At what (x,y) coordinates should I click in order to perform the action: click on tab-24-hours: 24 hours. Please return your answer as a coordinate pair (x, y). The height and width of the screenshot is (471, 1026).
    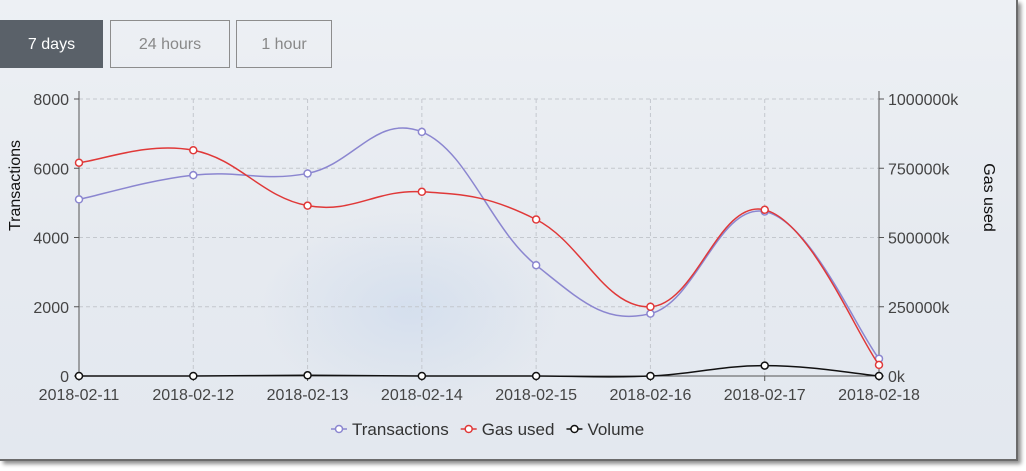
    Looking at the image, I should click on (170, 44).